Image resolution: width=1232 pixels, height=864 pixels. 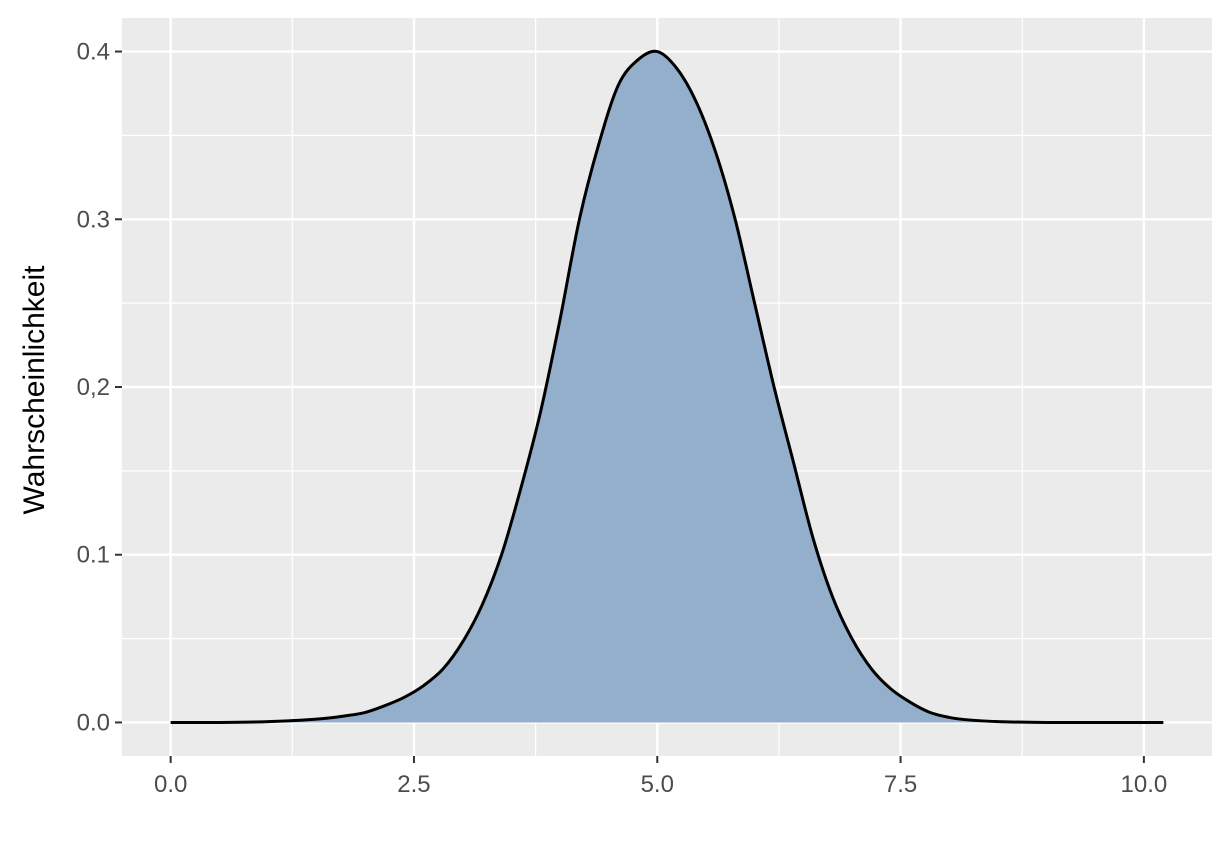 I want to click on x-axis-ticks: 0.0 2.5 5.0 7.5 10.0, so click(x=660, y=777).